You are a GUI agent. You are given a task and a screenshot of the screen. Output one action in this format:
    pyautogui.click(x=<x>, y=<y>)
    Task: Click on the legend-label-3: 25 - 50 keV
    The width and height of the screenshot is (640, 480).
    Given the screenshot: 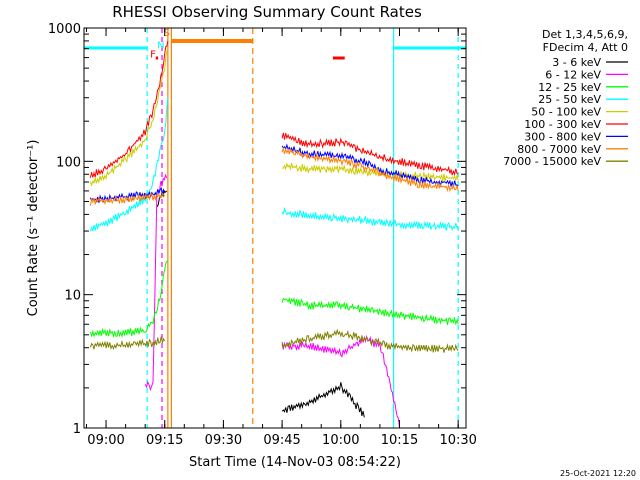 What is the action you would take?
    pyautogui.click(x=569, y=99)
    